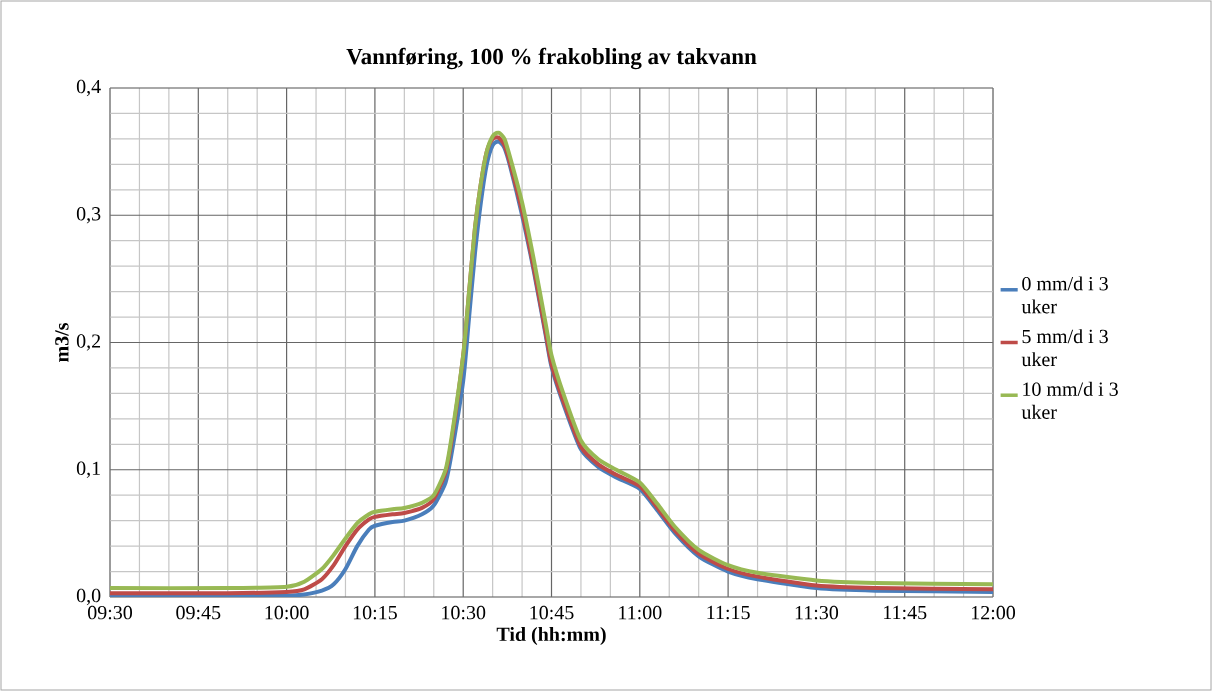  What do you see at coordinates (88, 88) in the screenshot?
I see `y-tick-label: 0,4` at bounding box center [88, 88].